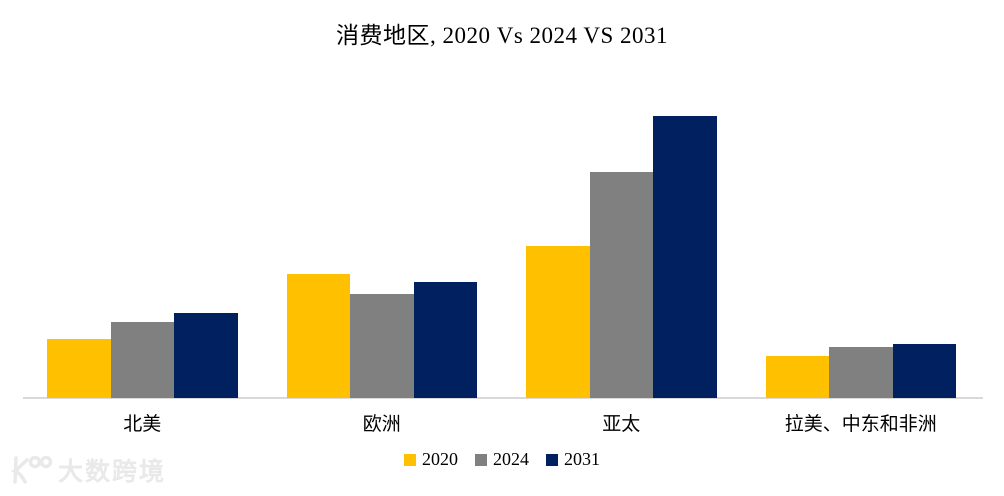 This screenshot has width=1004, height=496. I want to click on legend-item-2020: 2020, so click(431, 459).